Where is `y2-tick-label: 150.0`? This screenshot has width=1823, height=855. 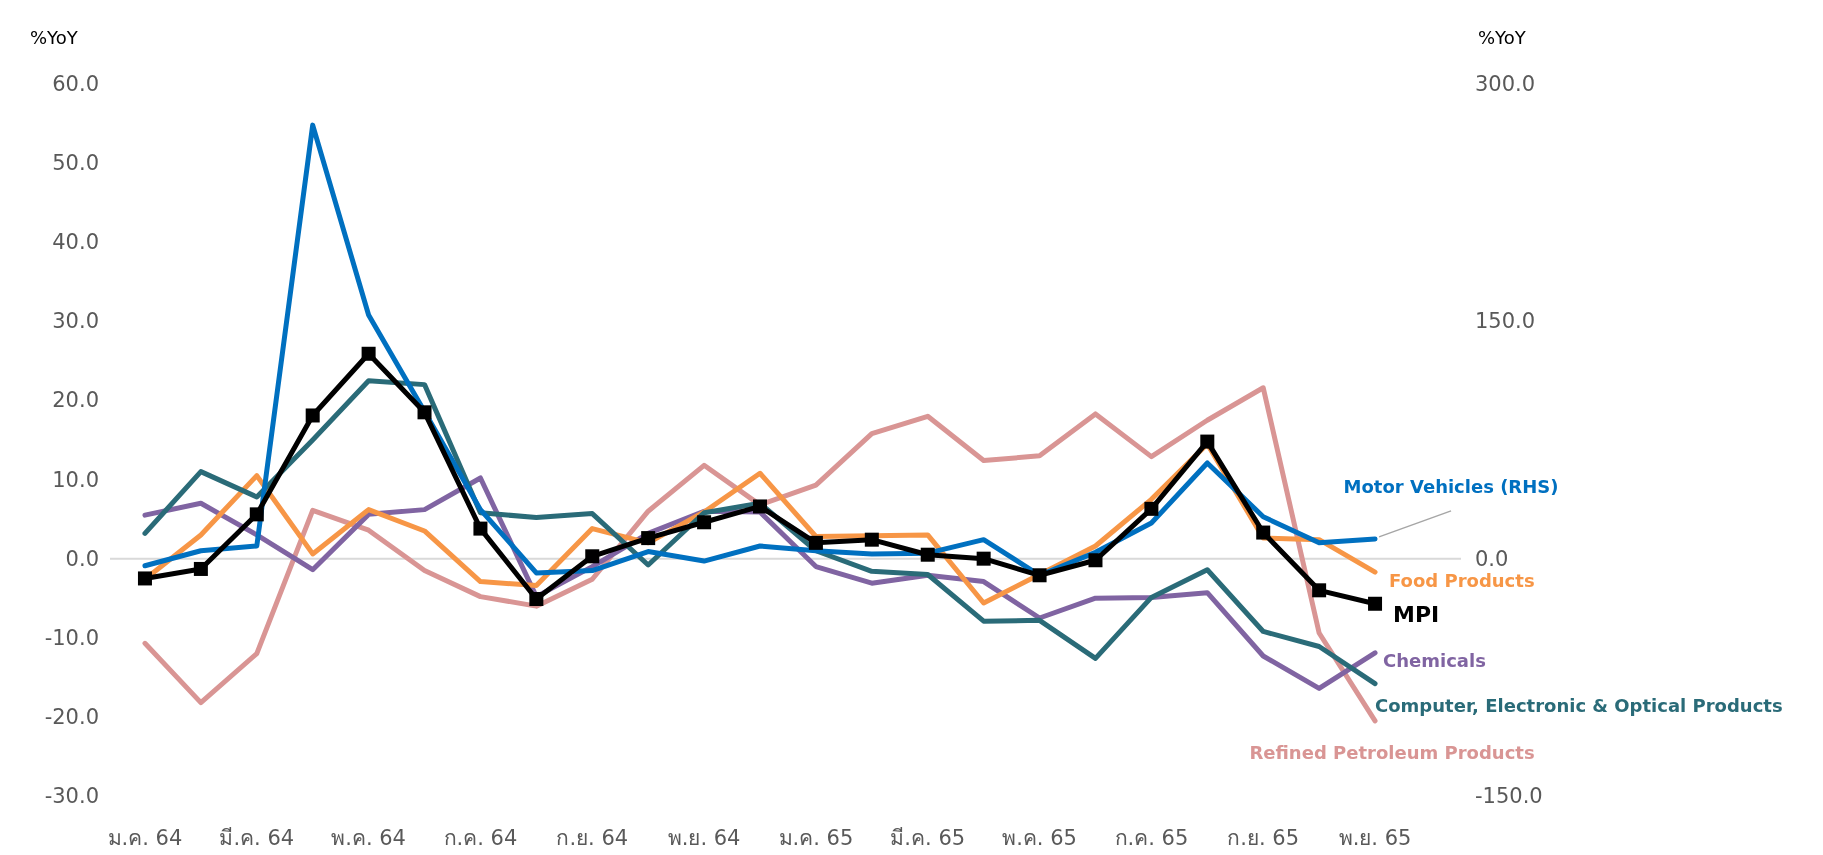
y2-tick-label: 150.0 is located at coordinates (1505, 321).